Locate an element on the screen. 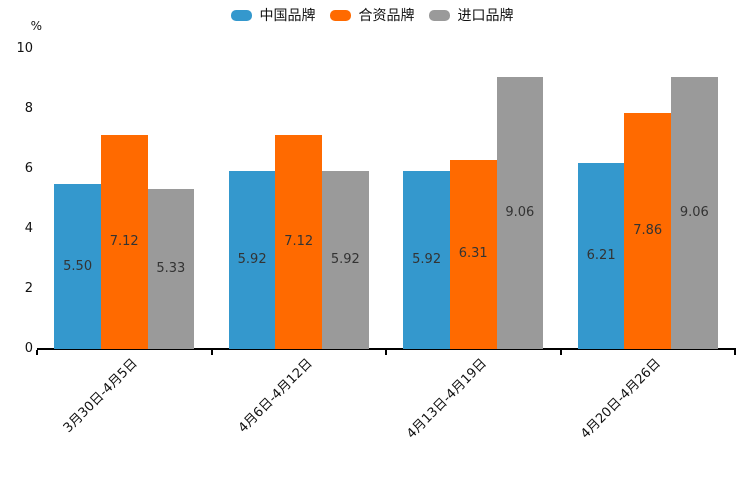 This screenshot has width=744, height=496. y-axis-tick-label: 2 is located at coordinates (28, 288).